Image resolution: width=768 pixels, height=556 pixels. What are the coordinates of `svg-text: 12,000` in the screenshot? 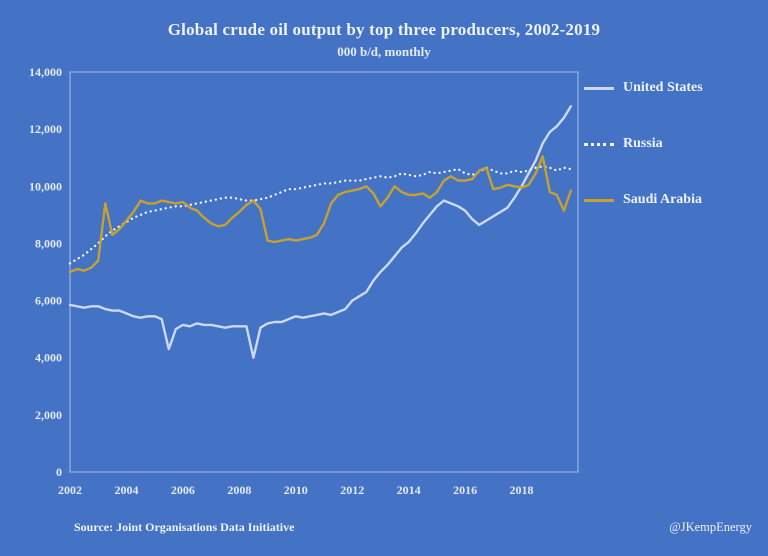 It's located at (45, 129).